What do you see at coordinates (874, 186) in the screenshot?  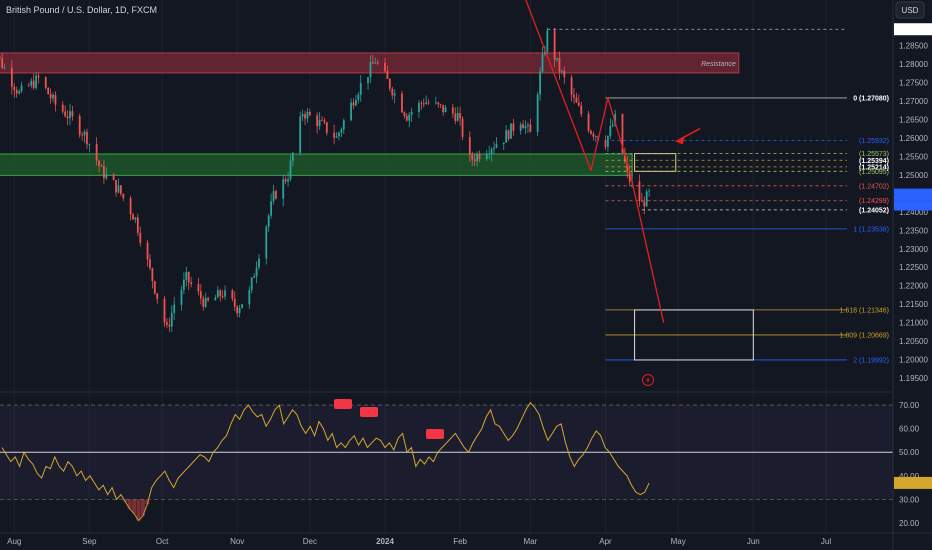 I see `fib-level-label: (1.24702)` at bounding box center [874, 186].